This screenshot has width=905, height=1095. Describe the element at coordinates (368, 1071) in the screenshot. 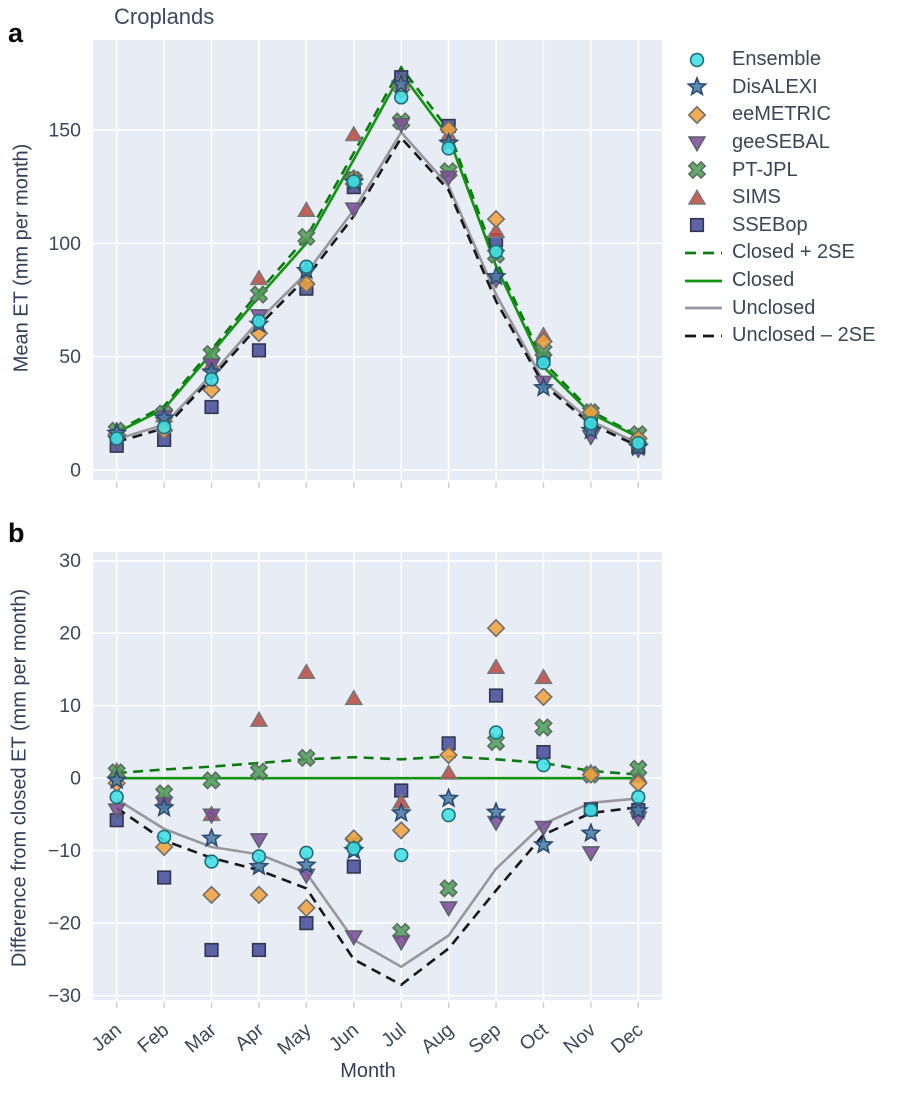

I see `x-axis-title: Month` at that location.